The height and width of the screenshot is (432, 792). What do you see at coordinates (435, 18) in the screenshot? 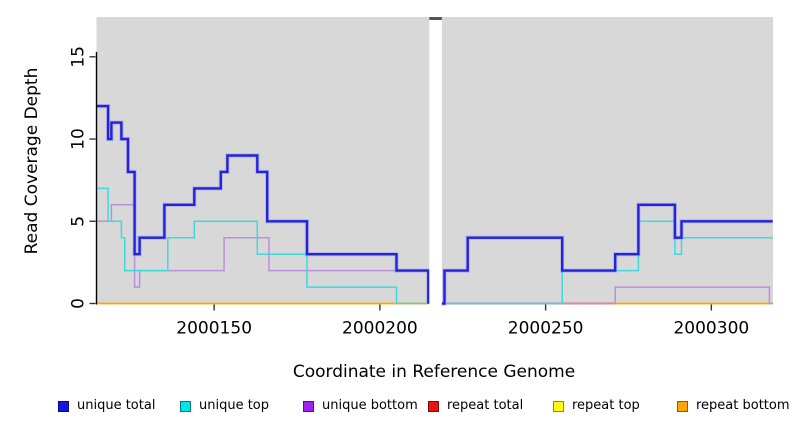
I see `no-data-gap-top-border` at bounding box center [435, 18].